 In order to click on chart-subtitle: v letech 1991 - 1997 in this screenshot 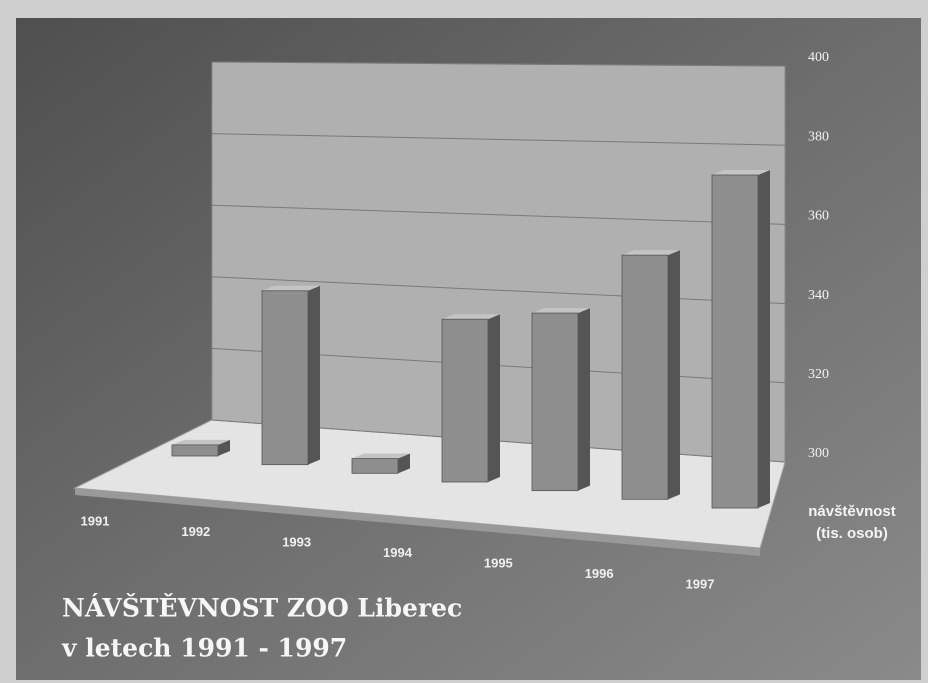, I will do `click(204, 648)`.